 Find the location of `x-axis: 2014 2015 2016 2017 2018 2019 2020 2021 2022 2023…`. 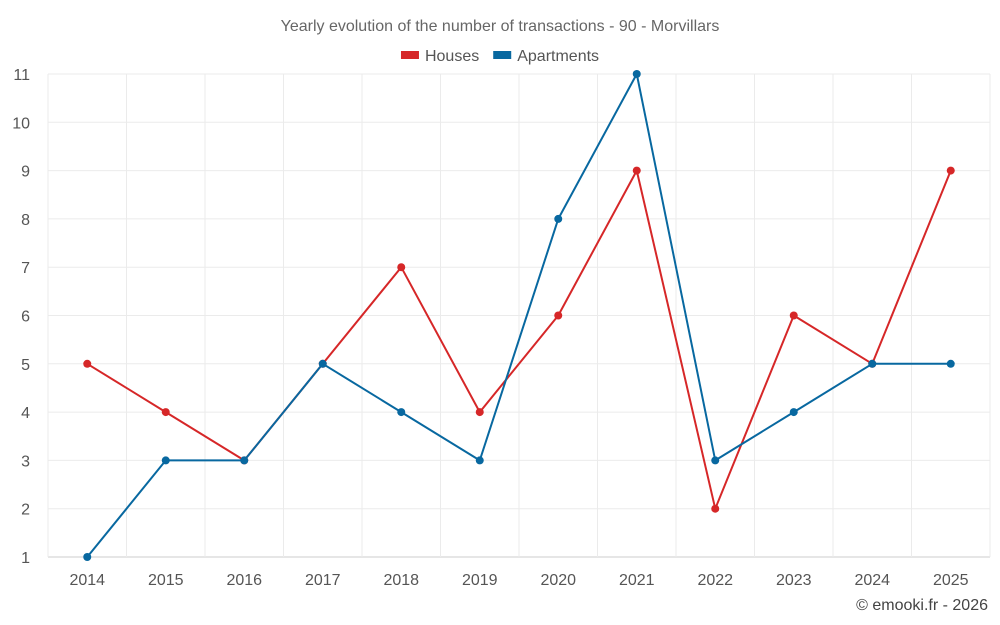

x-axis: 2014 2015 2016 2017 2018 2019 2020 2021 2022 2023… is located at coordinates (518, 580).